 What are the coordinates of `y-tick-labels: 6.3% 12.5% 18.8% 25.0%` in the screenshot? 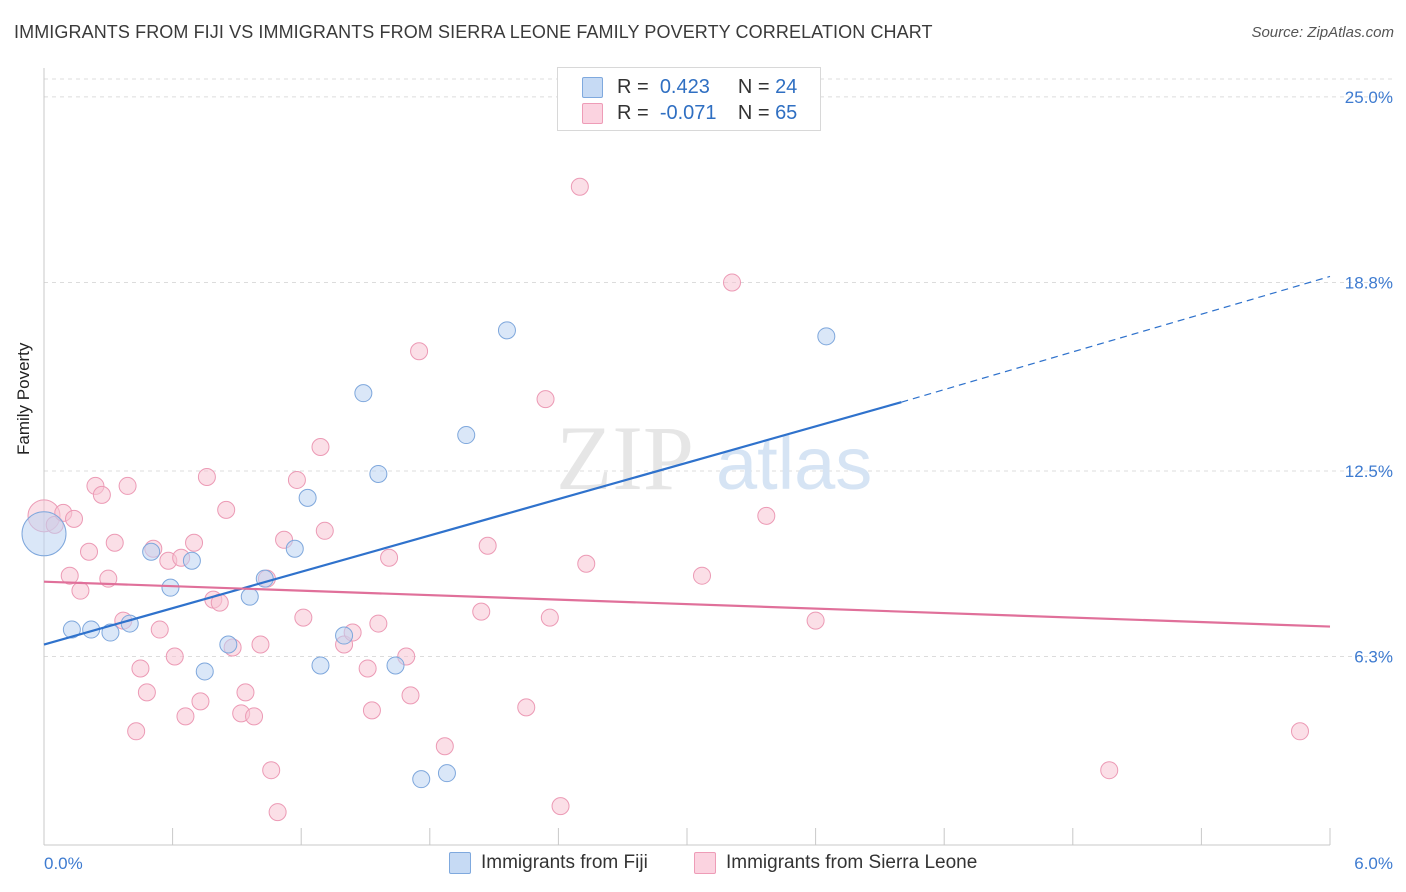 It's located at (1369, 377).